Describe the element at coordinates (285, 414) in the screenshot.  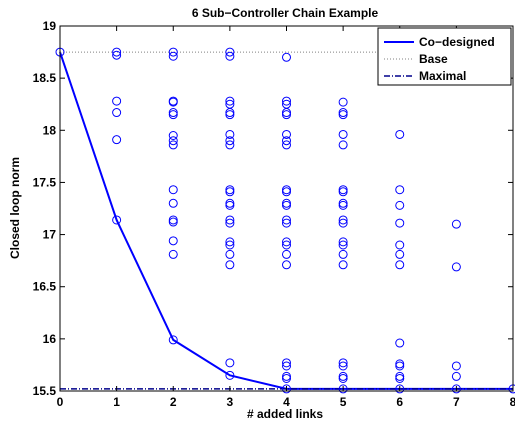
I see `x-axis-label: # added links` at that location.